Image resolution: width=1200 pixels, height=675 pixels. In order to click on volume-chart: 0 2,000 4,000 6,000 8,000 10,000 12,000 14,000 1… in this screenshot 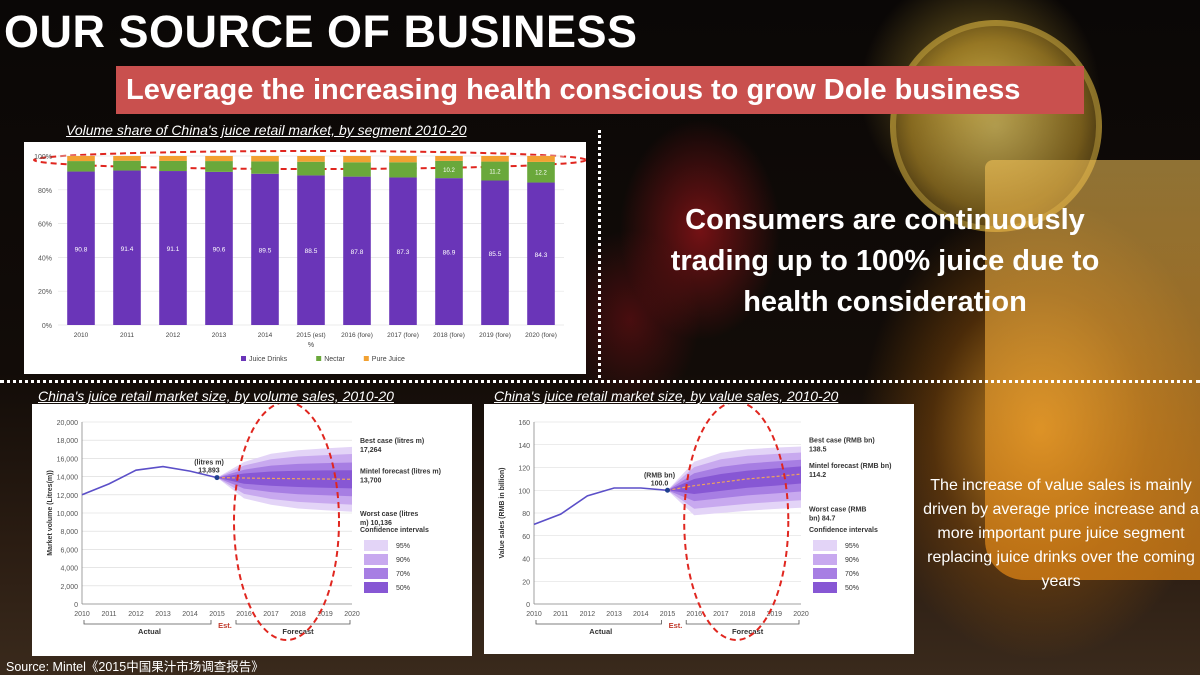, I will do `click(244, 521)`.